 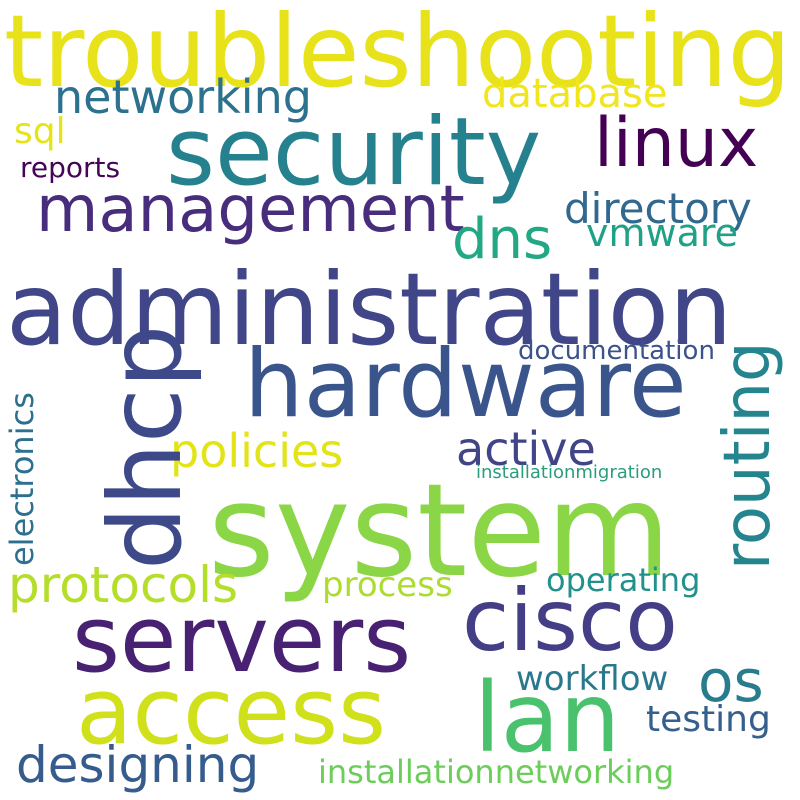 What do you see at coordinates (526, 449) in the screenshot?
I see `word-active: active` at bounding box center [526, 449].